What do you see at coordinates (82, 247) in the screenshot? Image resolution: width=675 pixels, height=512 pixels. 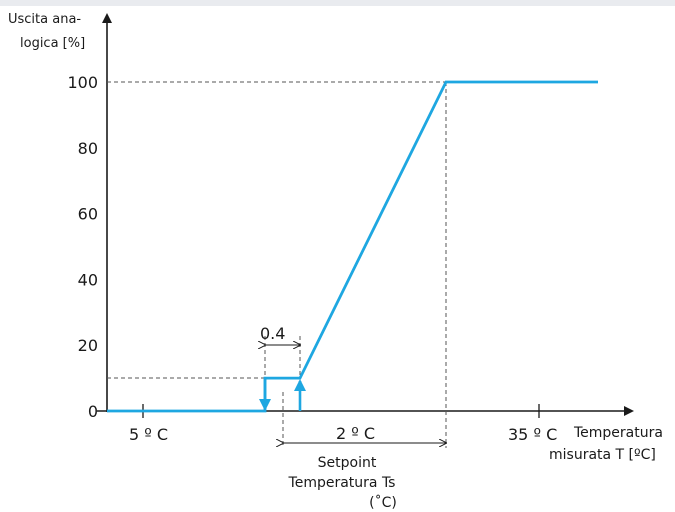 I see `y-ticks: 0 20 40 60 80 100` at bounding box center [82, 247].